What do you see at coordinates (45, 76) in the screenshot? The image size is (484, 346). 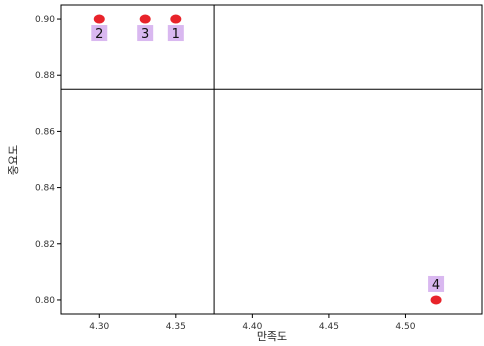 I see `y-tick-label: 0.88` at bounding box center [45, 76].